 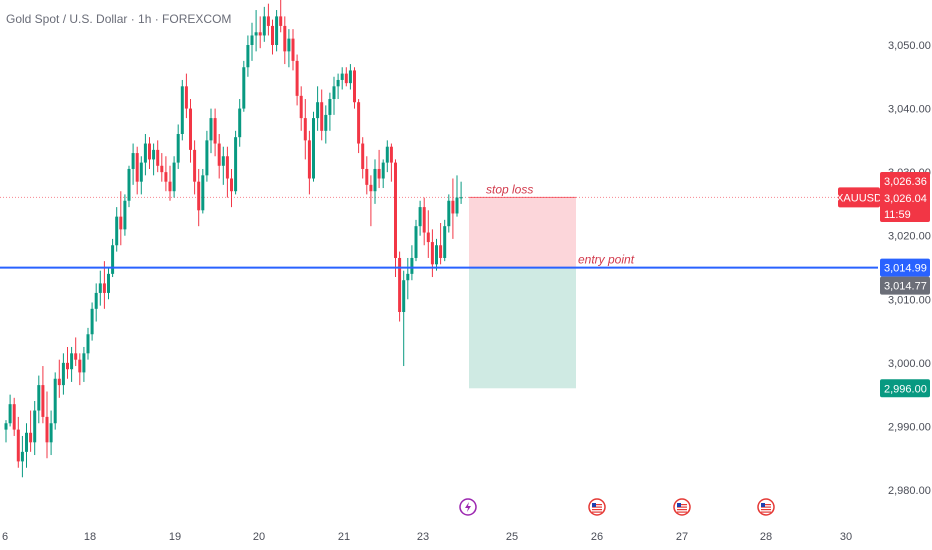 I want to click on stop-loss-zone, so click(x=522, y=232).